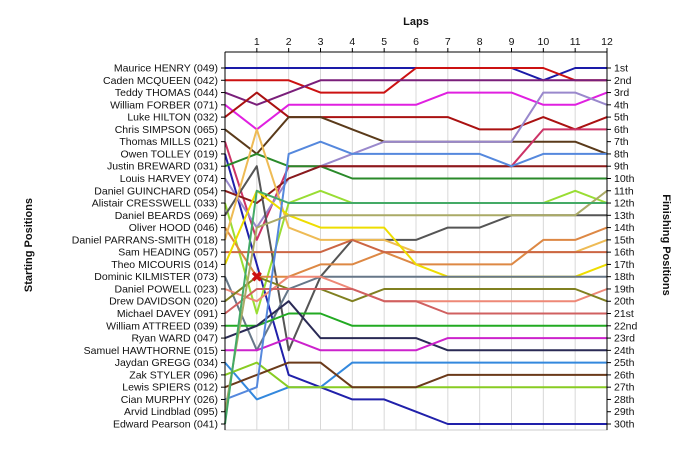 This screenshot has width=700, height=450. Describe the element at coordinates (624, 240) in the screenshot. I see `finish-label: 15th` at that location.